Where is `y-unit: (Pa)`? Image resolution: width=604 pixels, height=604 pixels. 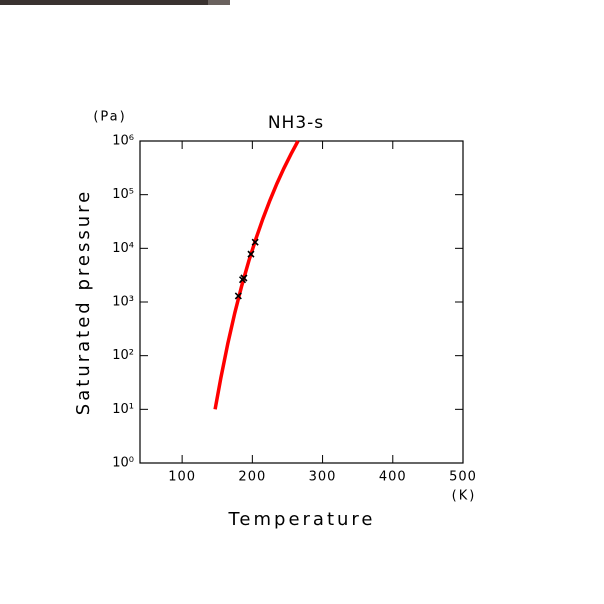 y-unit: (Pa) is located at coordinates (109, 117).